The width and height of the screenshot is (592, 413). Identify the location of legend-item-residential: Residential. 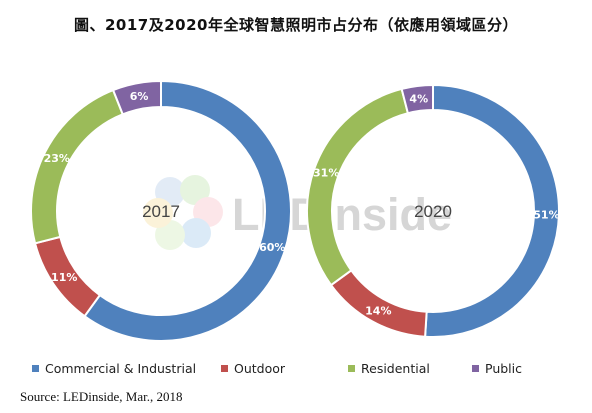
(389, 368).